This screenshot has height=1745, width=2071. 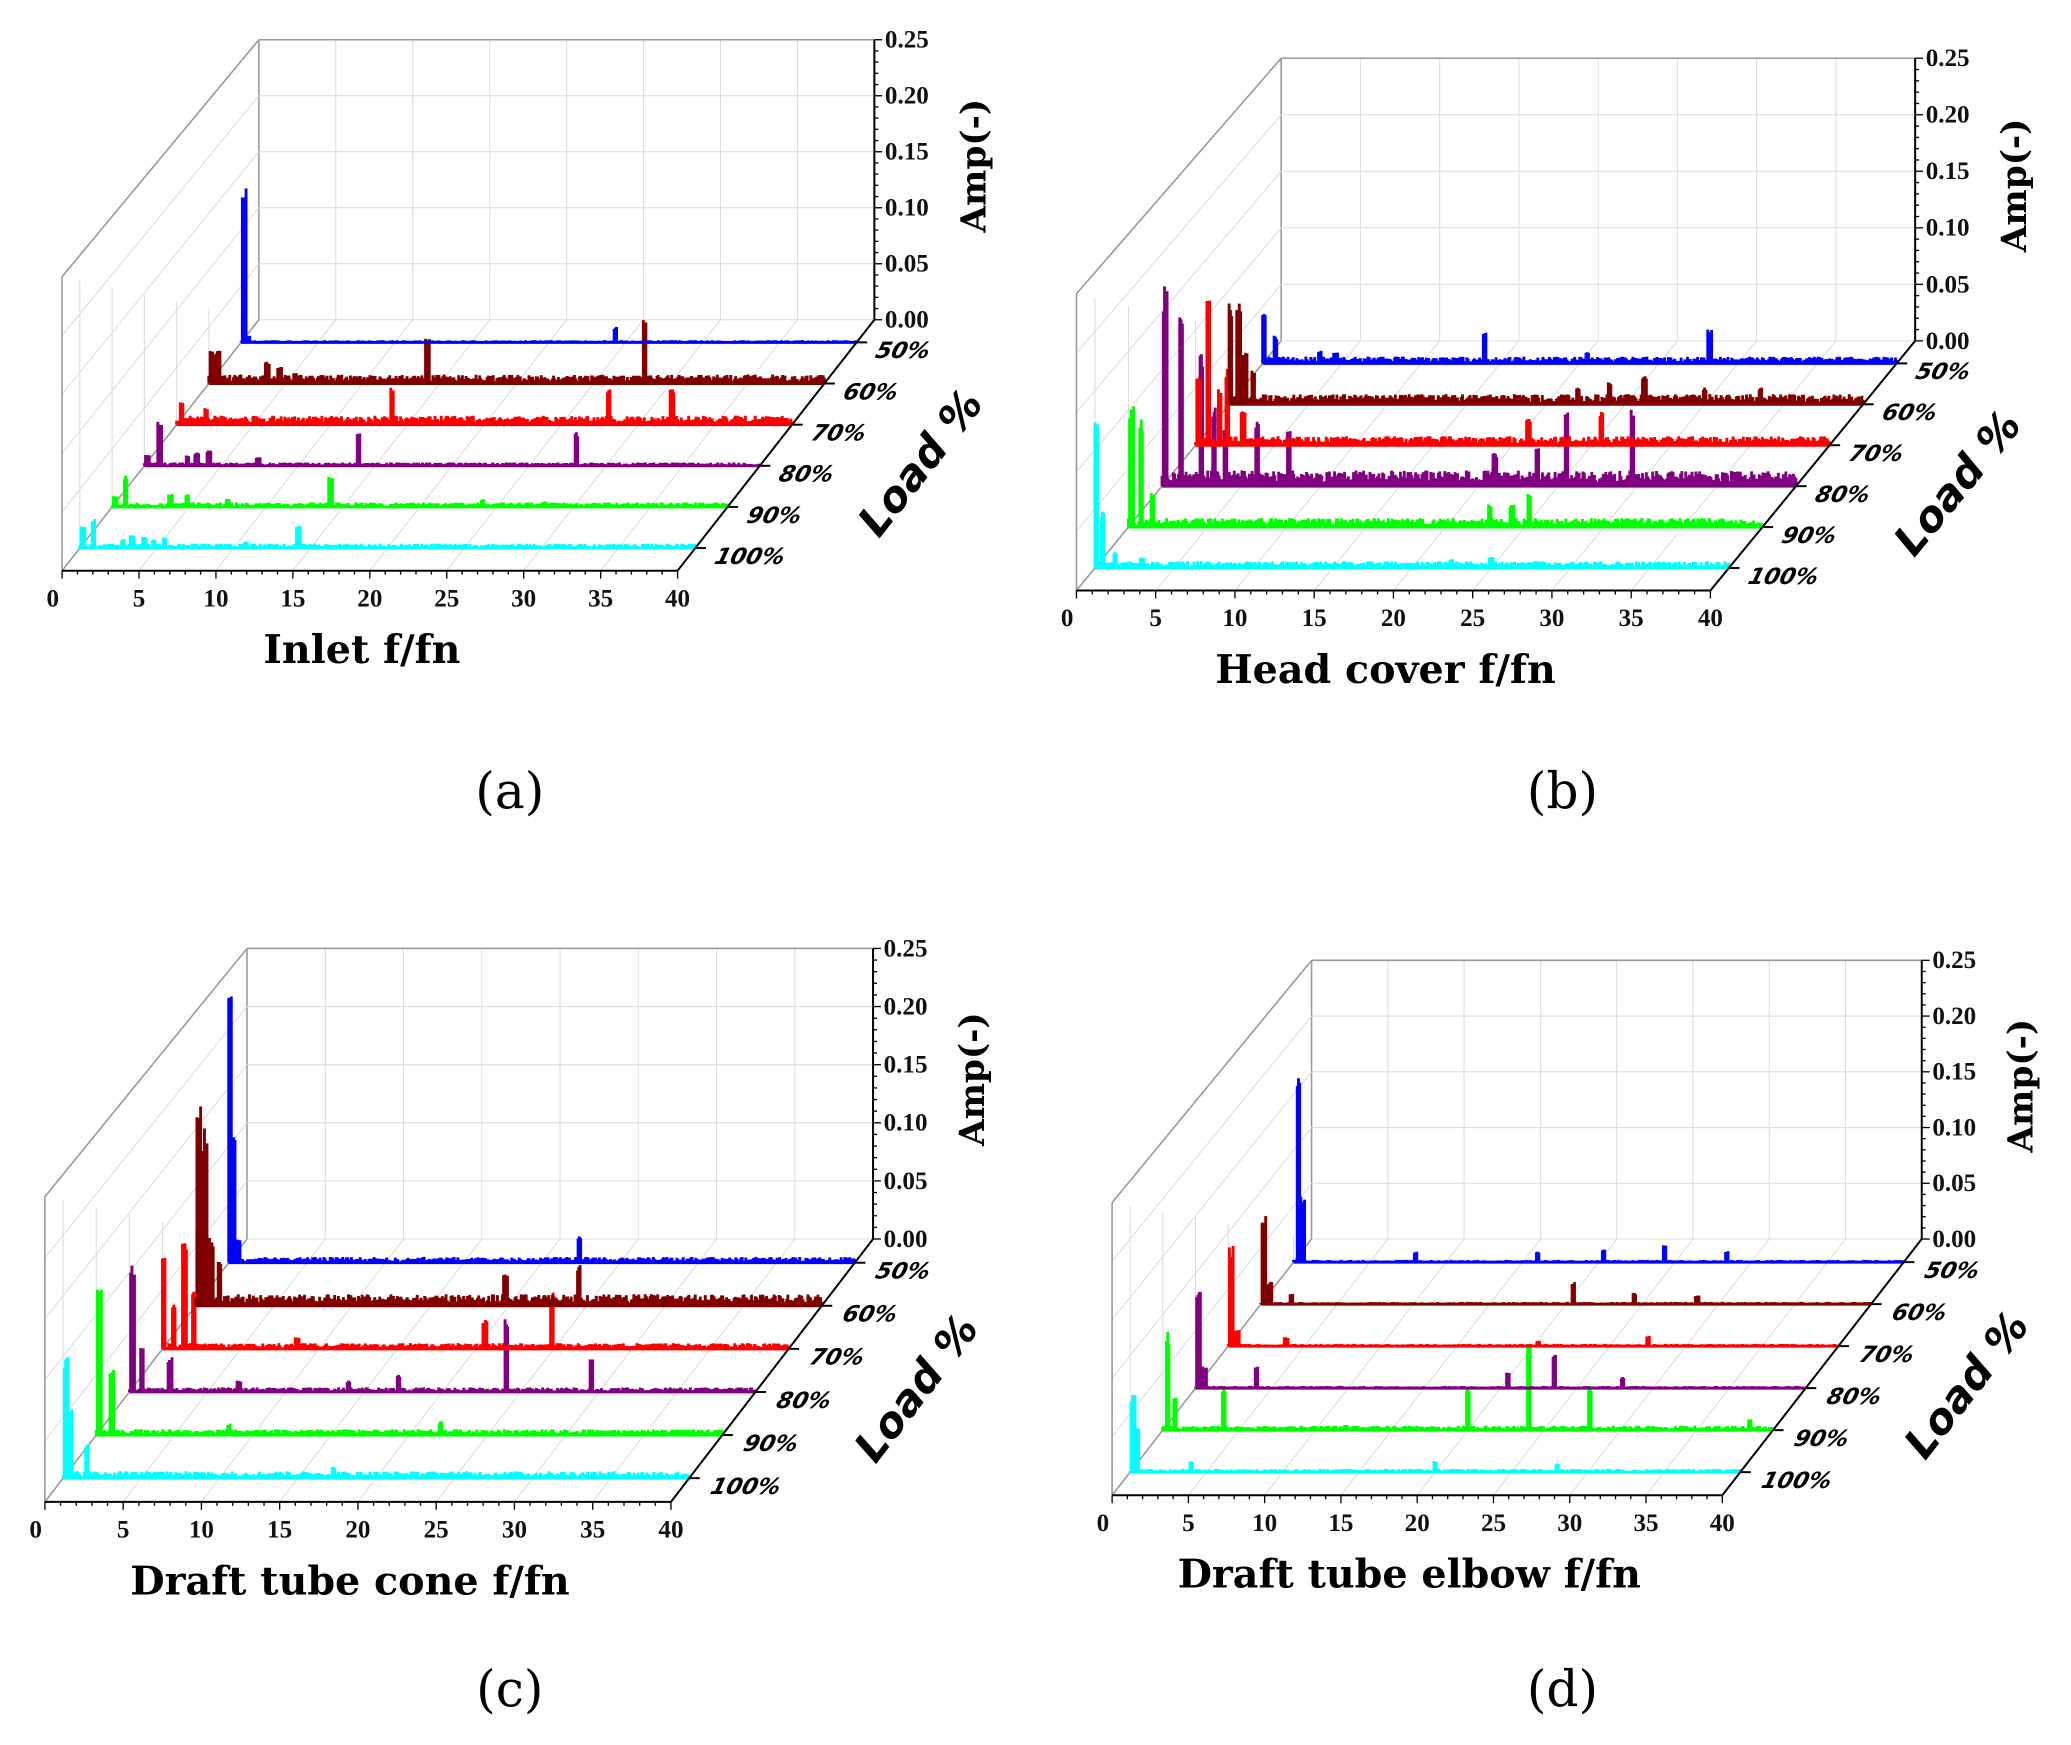 I want to click on x-tick-label: 5, so click(x=1188, y=1523).